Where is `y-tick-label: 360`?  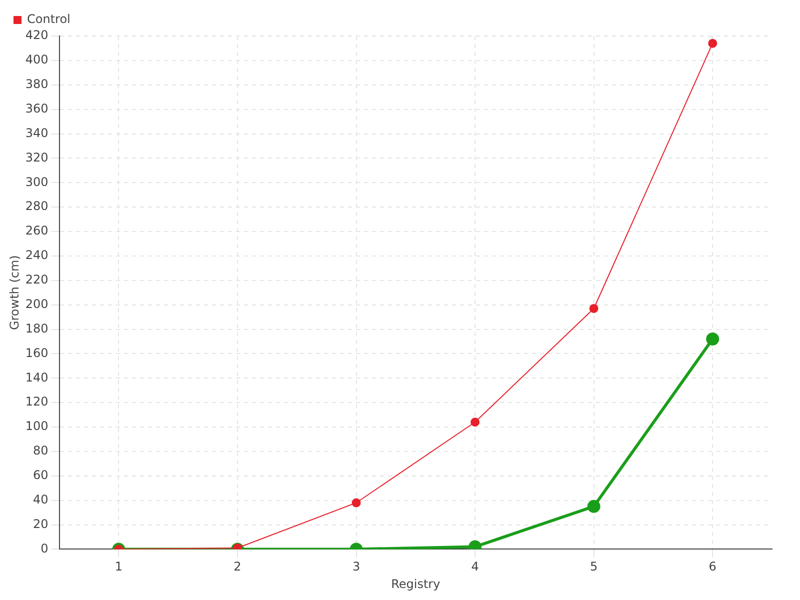 y-tick-label: 360 is located at coordinates (36, 108).